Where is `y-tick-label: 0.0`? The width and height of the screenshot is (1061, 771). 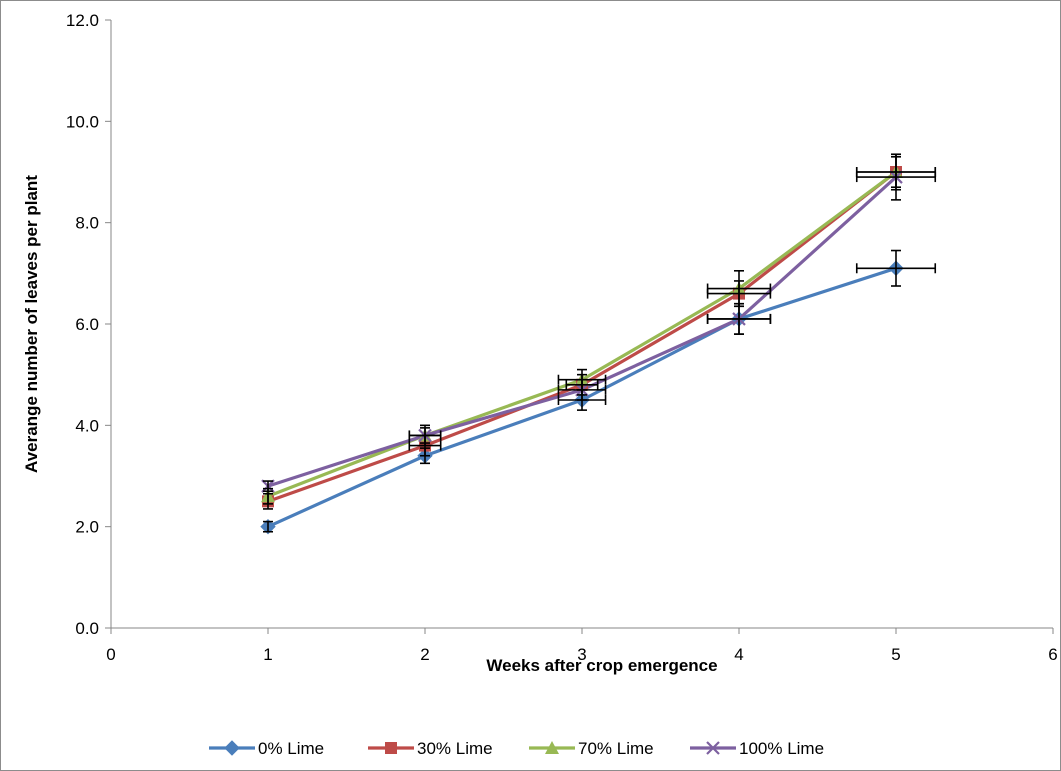
y-tick-label: 0.0 is located at coordinates (87, 628).